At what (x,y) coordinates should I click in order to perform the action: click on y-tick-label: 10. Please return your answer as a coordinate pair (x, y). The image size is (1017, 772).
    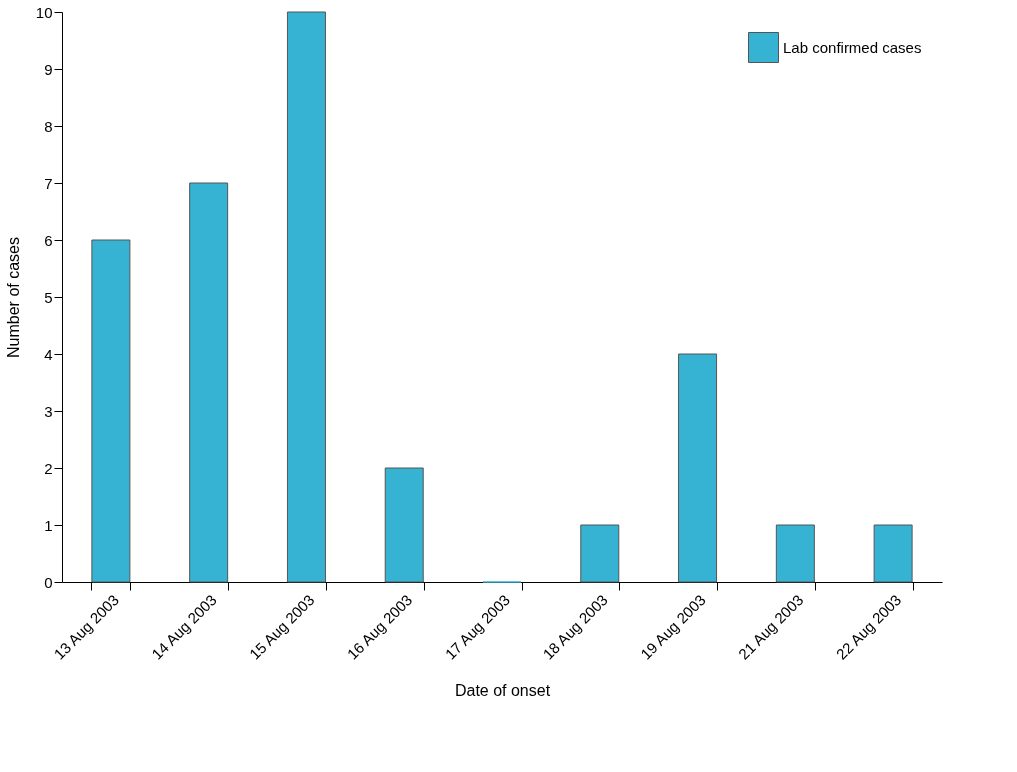
    Looking at the image, I should click on (44, 12).